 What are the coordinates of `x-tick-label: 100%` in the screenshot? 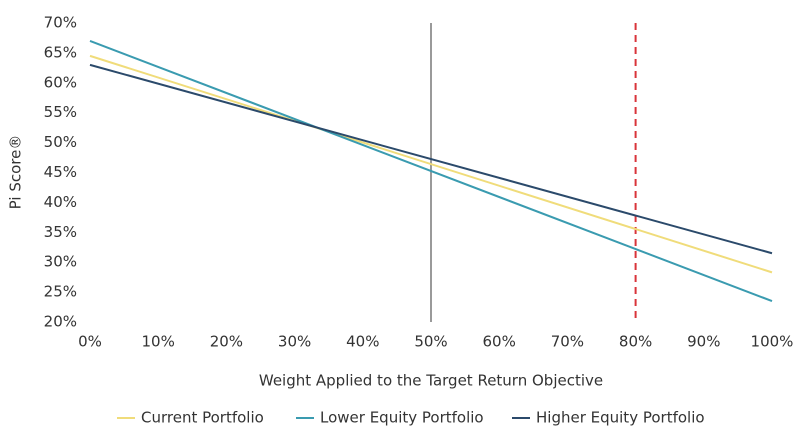 It's located at (772, 342).